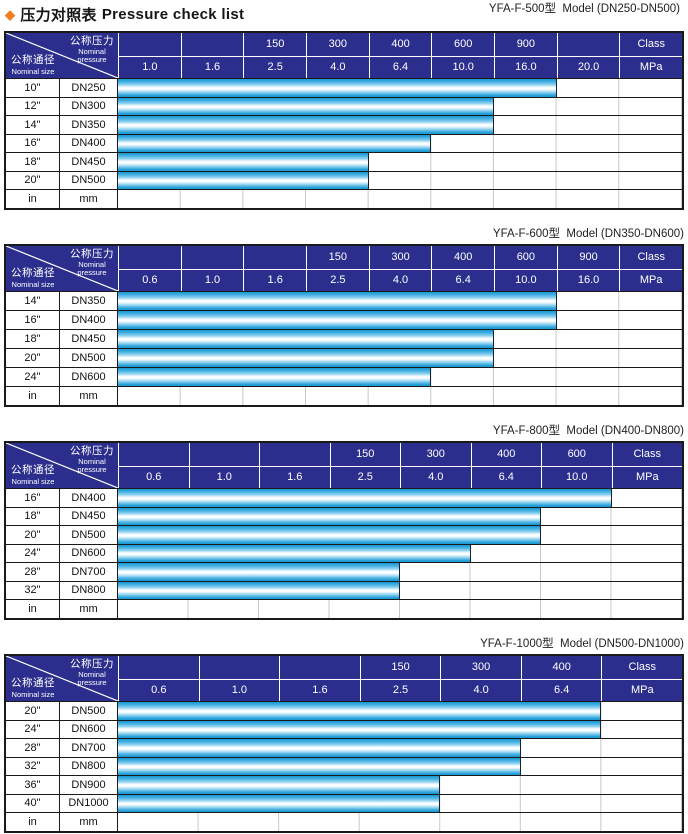  What do you see at coordinates (89, 785) in the screenshot?
I see `dn-size-cell: DN900` at bounding box center [89, 785].